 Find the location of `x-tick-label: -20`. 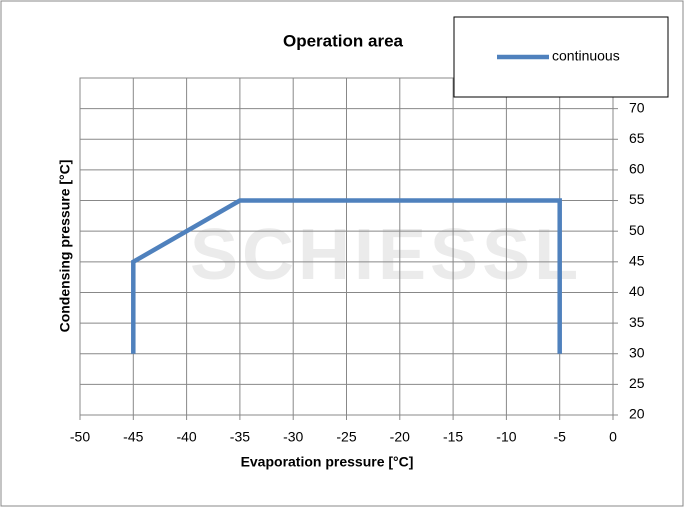

x-tick-label: -20 is located at coordinates (400, 437).